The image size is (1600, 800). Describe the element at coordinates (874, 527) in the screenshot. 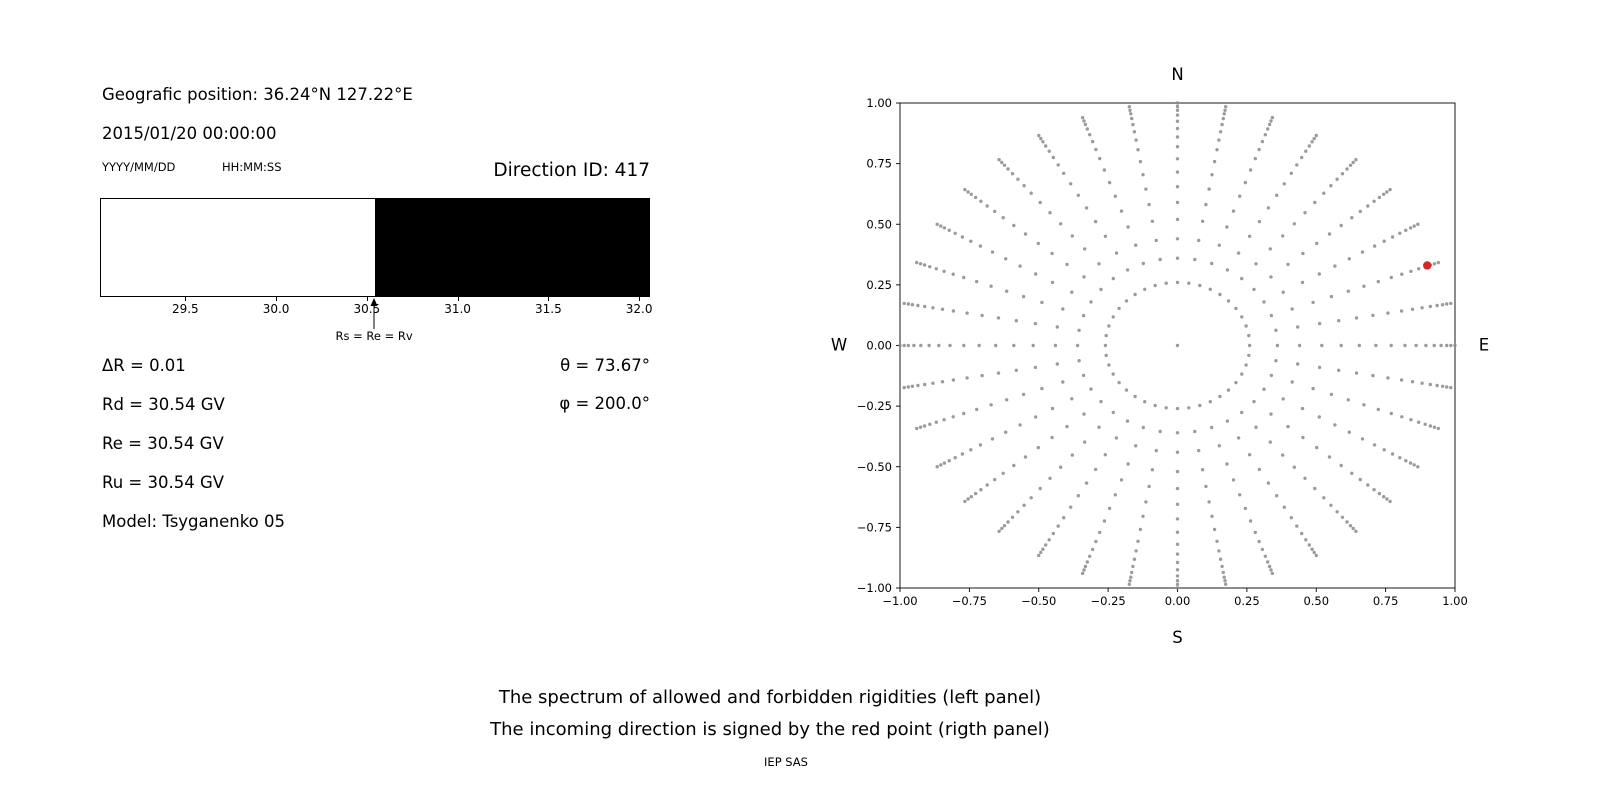

I see `scatter-y-tick-label: −0.75` at that location.